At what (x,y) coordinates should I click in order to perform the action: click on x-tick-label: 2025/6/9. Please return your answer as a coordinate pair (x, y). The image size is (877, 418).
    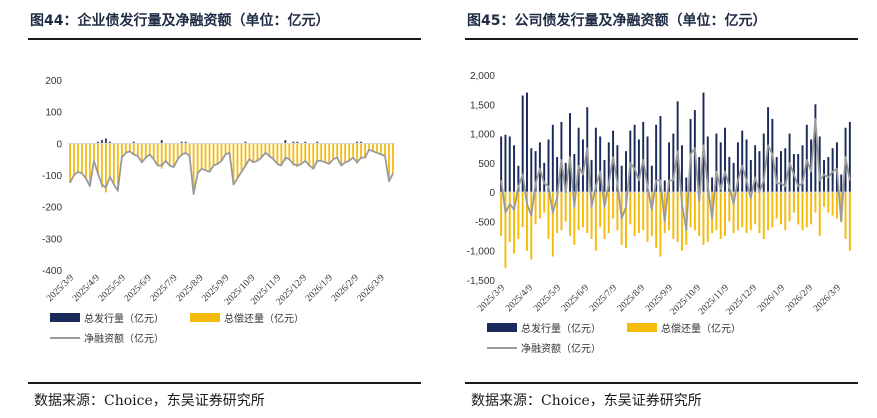
    Looking at the image, I should click on (575, 298).